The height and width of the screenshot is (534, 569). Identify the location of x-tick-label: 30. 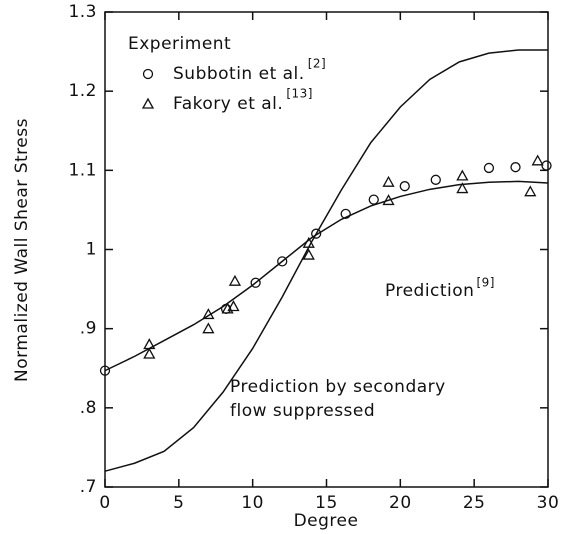
(548, 503).